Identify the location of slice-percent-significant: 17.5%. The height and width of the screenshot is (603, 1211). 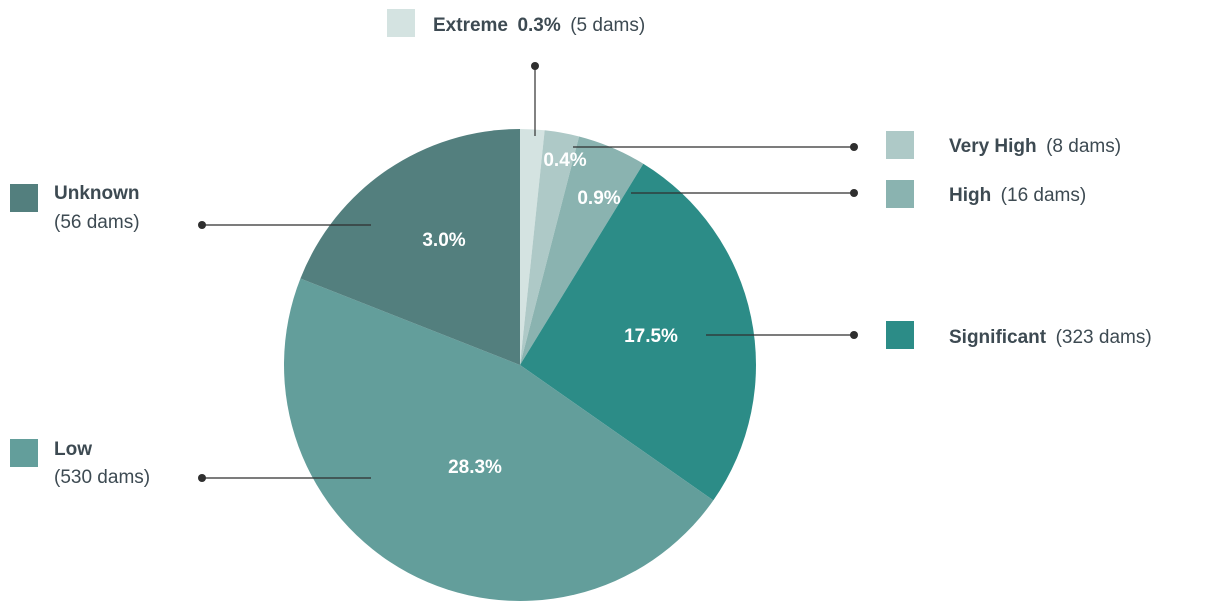
(651, 336).